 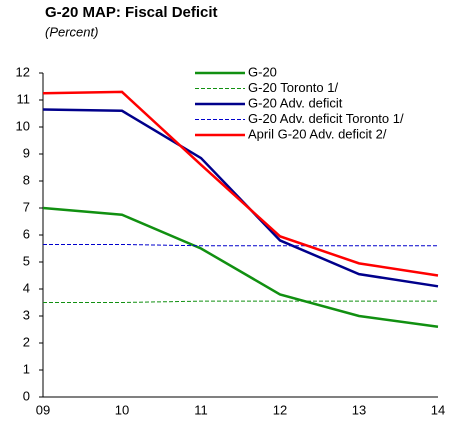 What do you see at coordinates (359, 409) in the screenshot?
I see `x-tick-label: 13` at bounding box center [359, 409].